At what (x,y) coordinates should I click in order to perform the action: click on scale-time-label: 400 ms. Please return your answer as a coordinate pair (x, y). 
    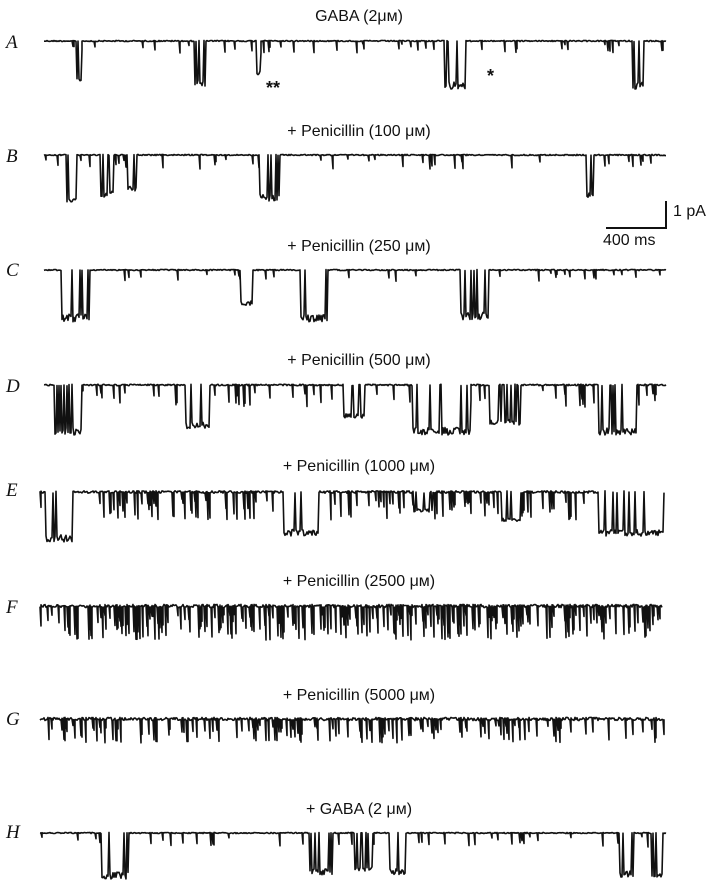
    Looking at the image, I should click on (629, 240).